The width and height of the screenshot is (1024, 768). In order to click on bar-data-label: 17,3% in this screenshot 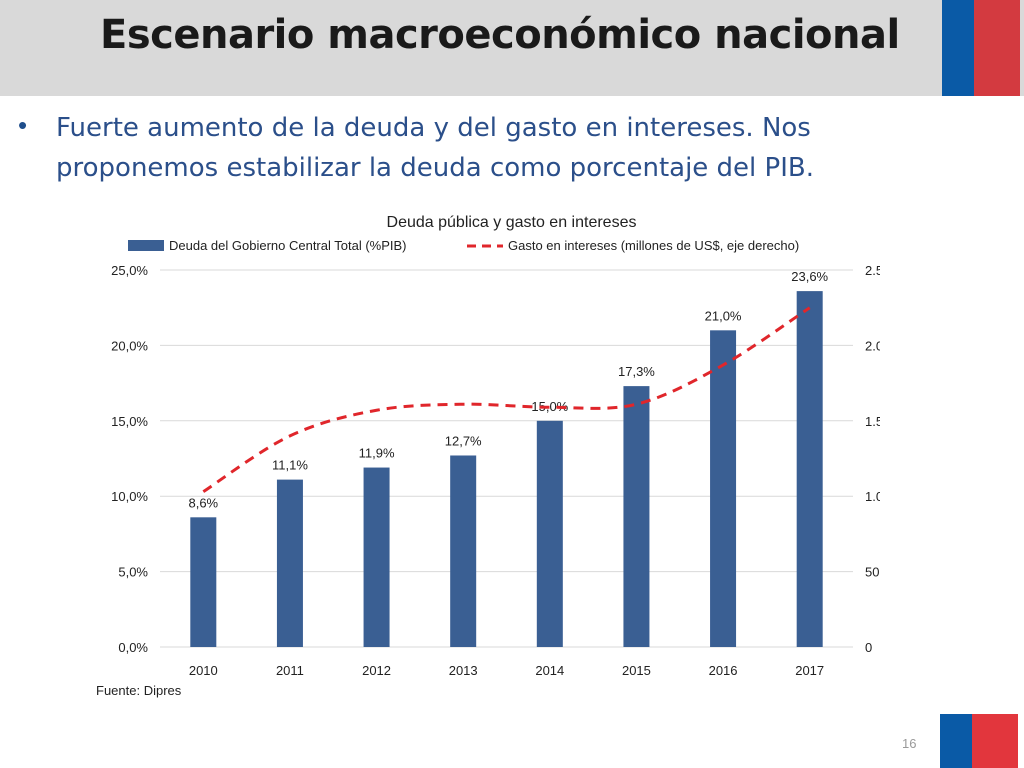, I will do `click(636, 371)`.